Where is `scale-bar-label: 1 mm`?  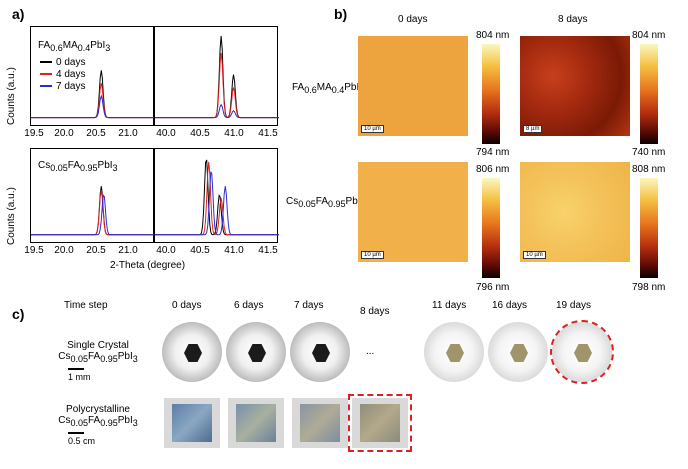
scale-bar-label: 1 mm is located at coordinates (79, 377).